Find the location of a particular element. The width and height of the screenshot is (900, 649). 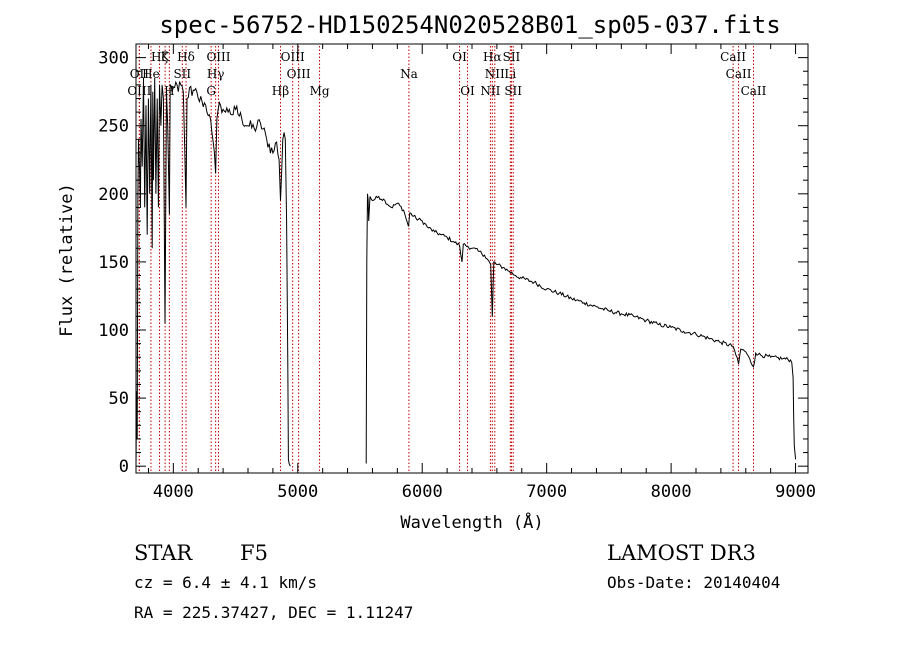

y-tick-label: 200 is located at coordinates (113, 195).